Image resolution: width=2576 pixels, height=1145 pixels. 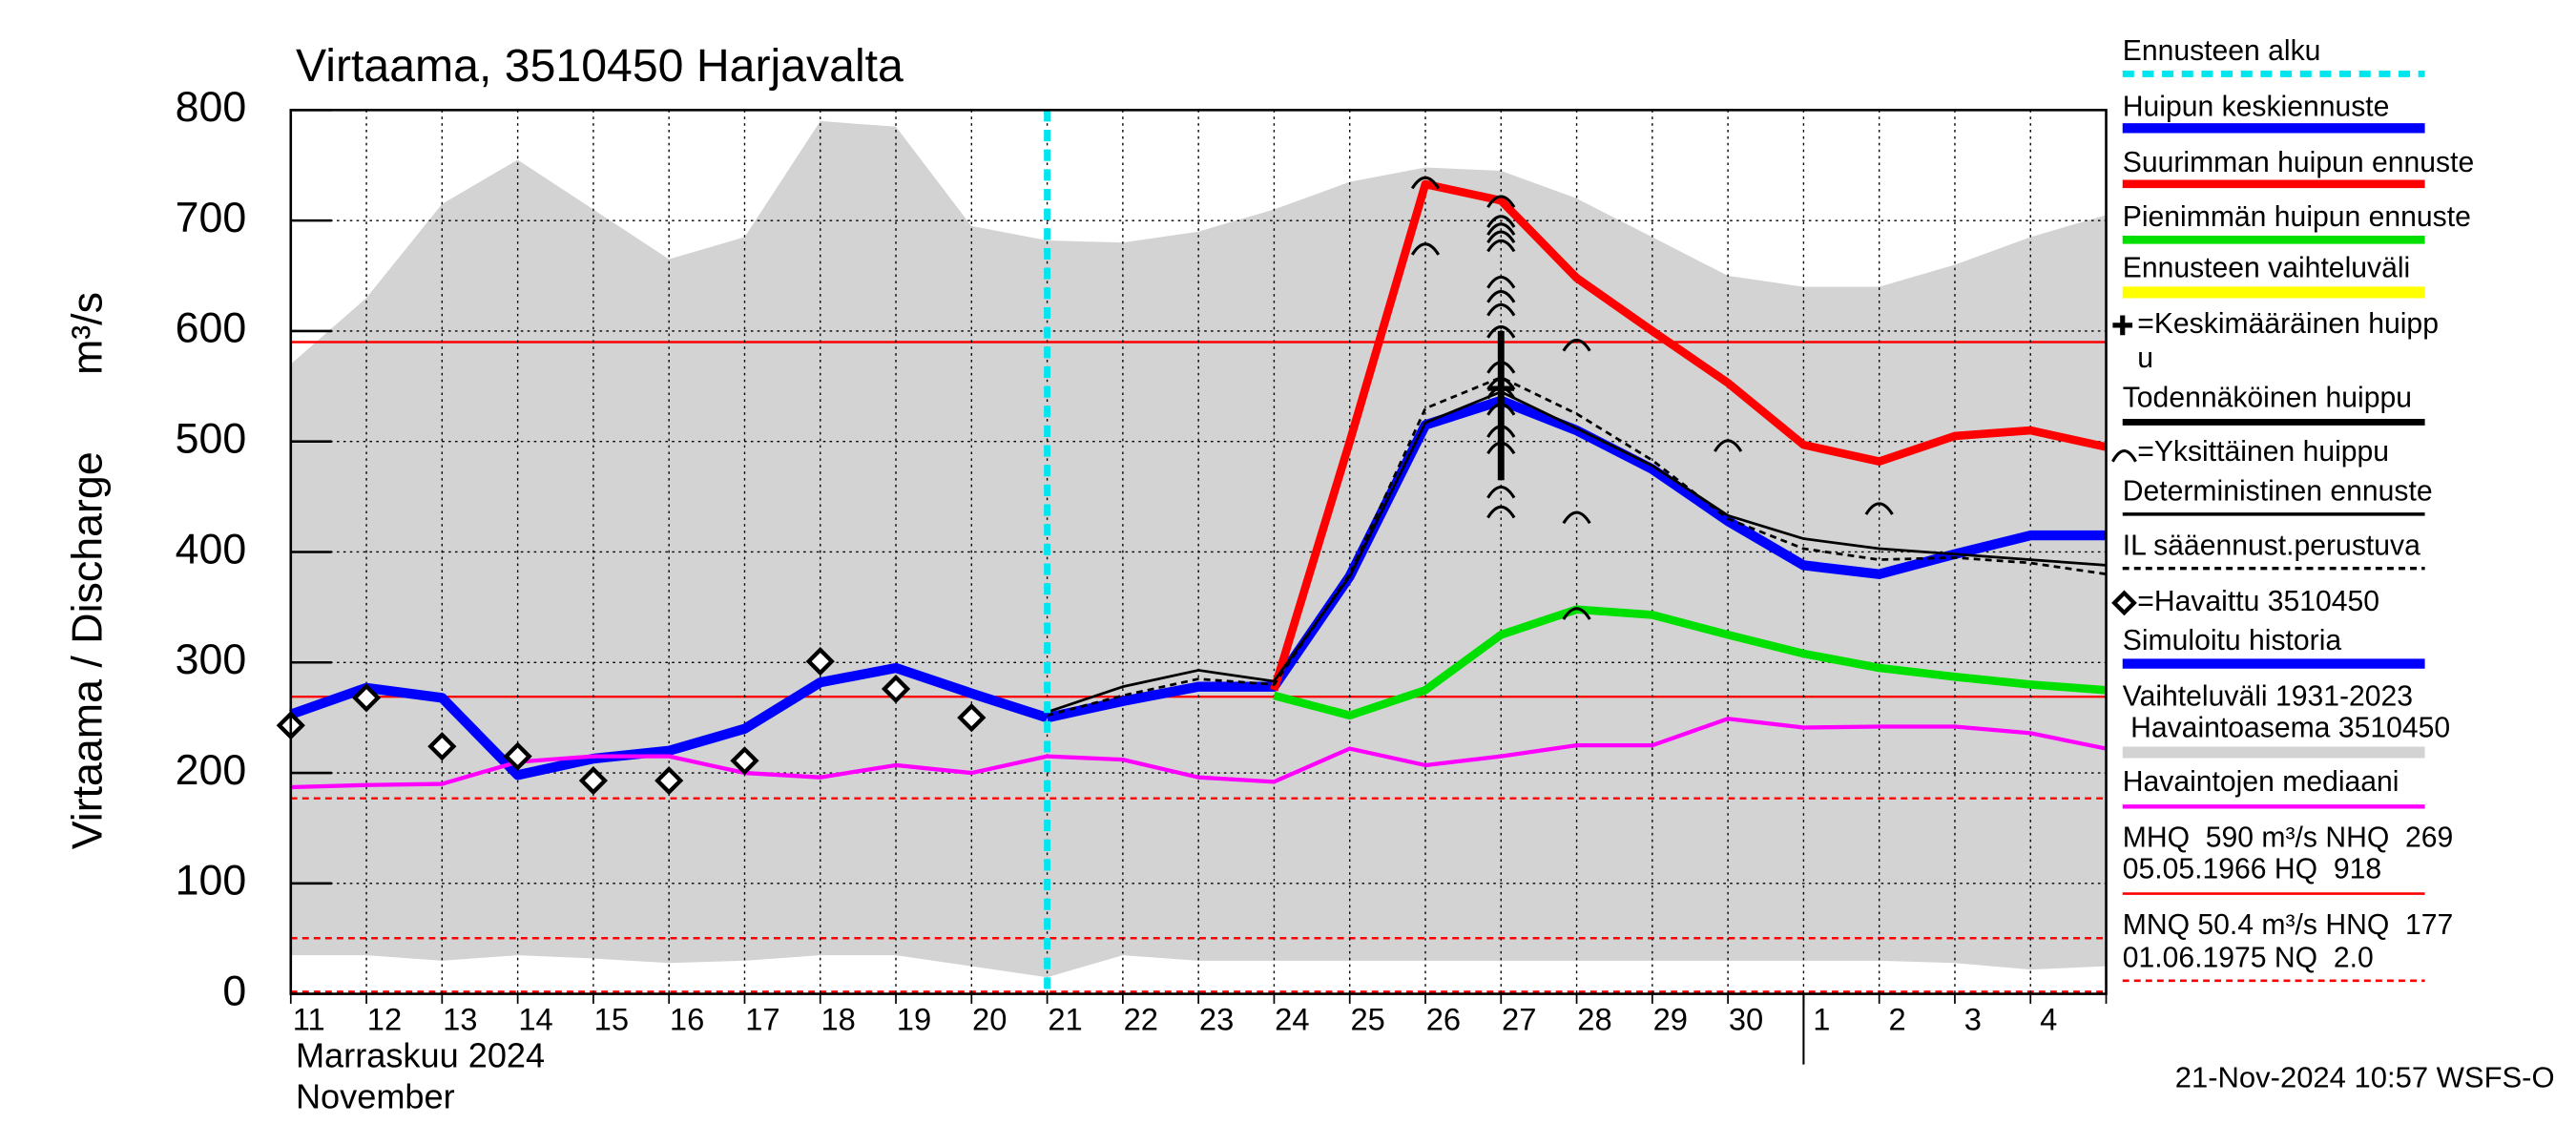 I want to click on chart-title: Virtaama, 3510450 Harjavalta, so click(x=600, y=66).